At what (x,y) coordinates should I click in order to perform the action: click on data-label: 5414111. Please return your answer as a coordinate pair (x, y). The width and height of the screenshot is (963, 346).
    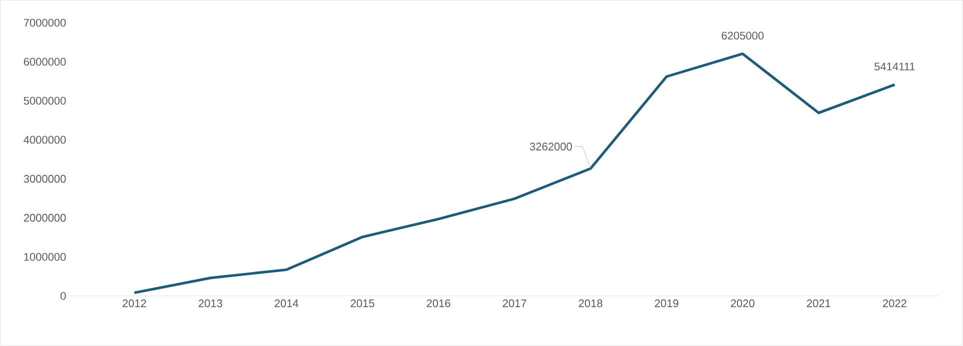
    Looking at the image, I should click on (894, 66).